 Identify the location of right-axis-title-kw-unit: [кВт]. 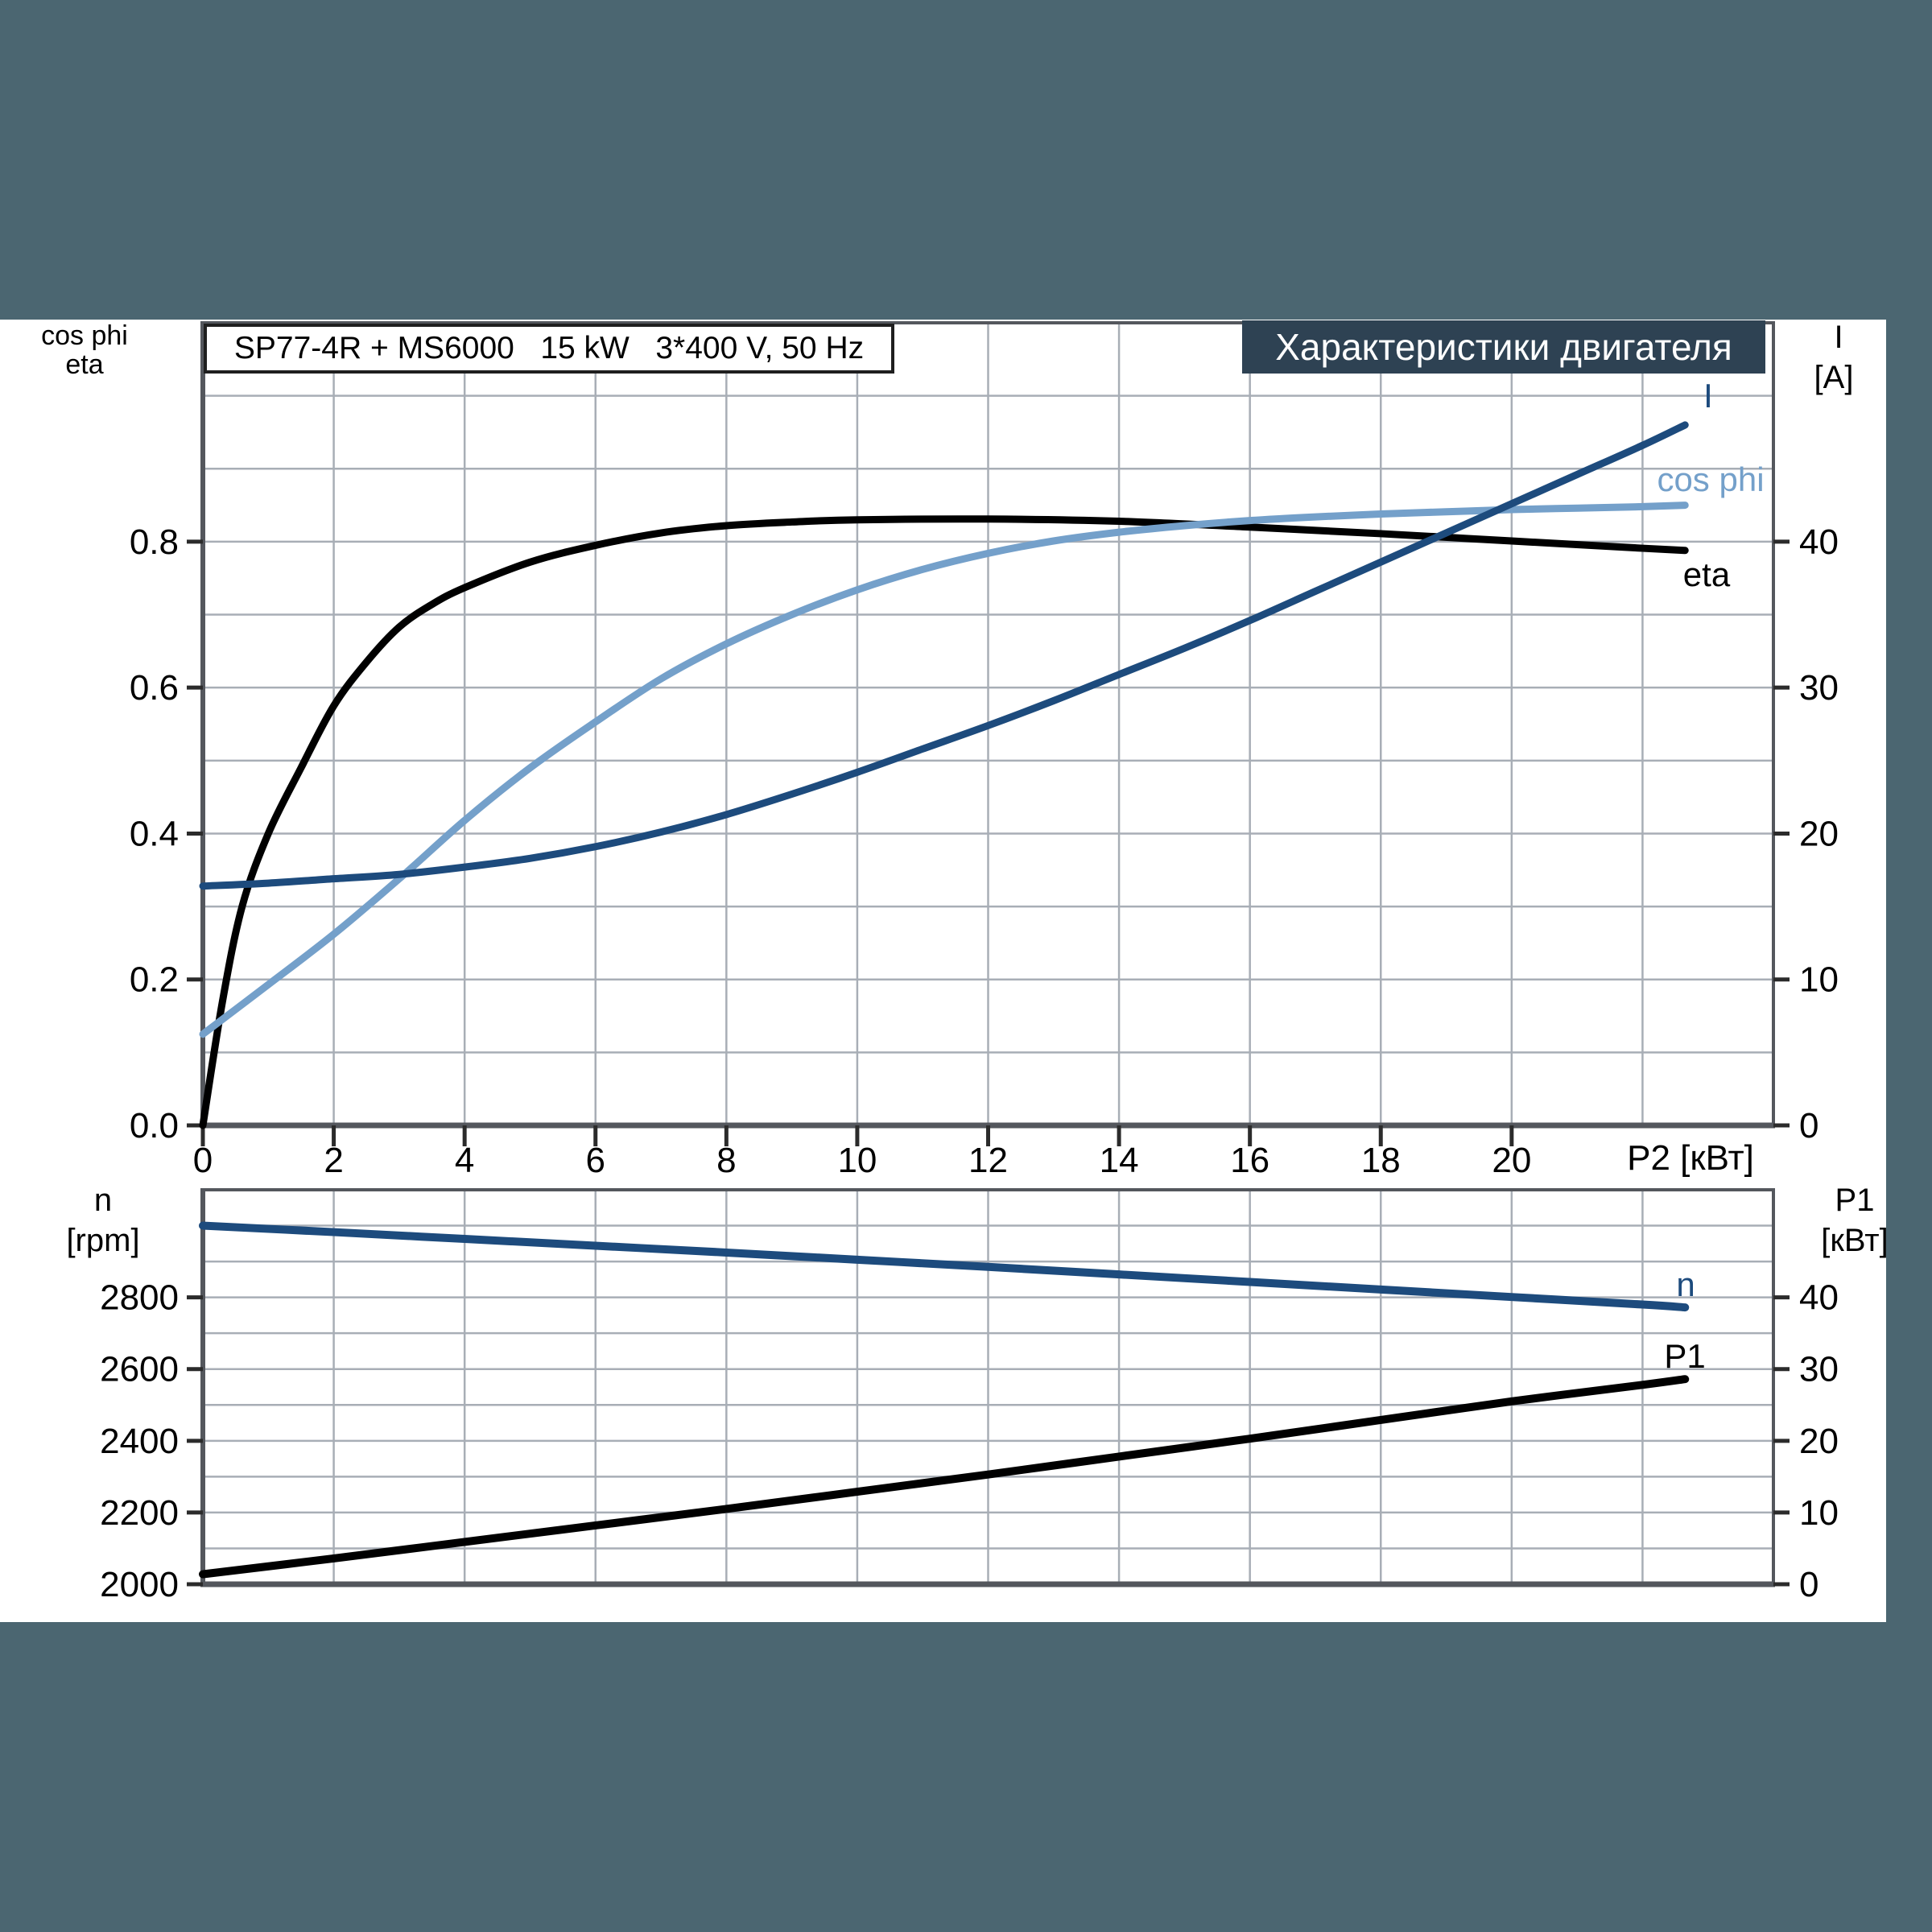
(1855, 1240).